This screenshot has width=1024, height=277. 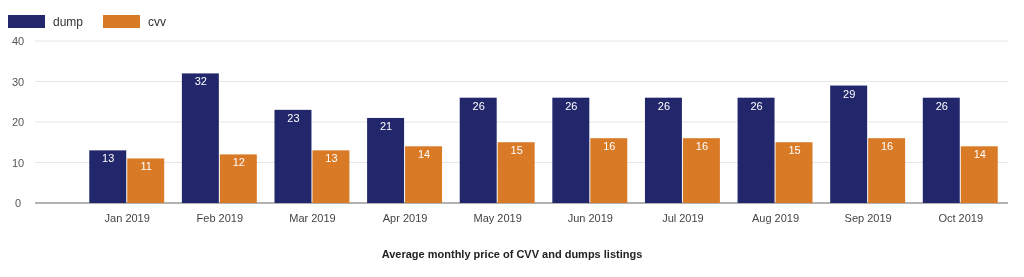 I want to click on data-label: 12, so click(x=238, y=162).